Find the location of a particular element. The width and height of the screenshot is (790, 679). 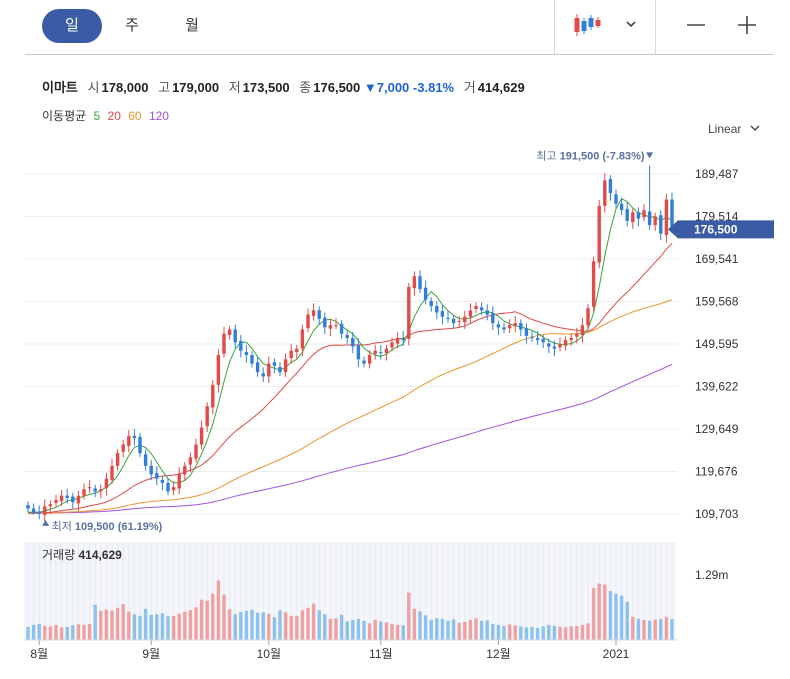

chart-toolbar: 일 주 월 is located at coordinates (399, 27).